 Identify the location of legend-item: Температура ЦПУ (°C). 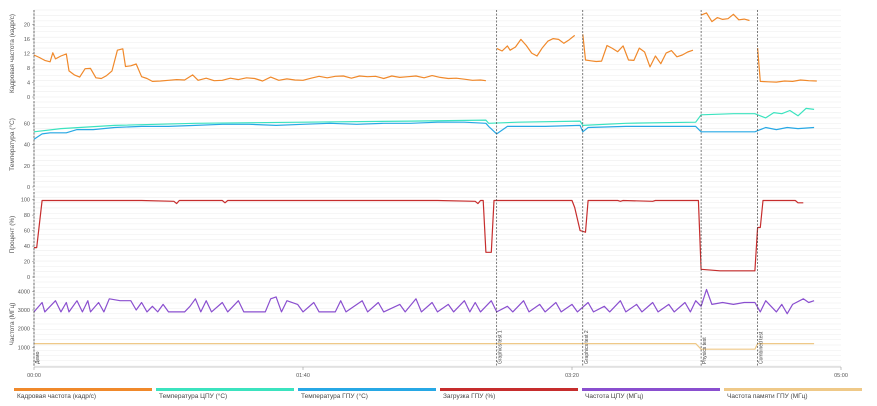
(226, 396).